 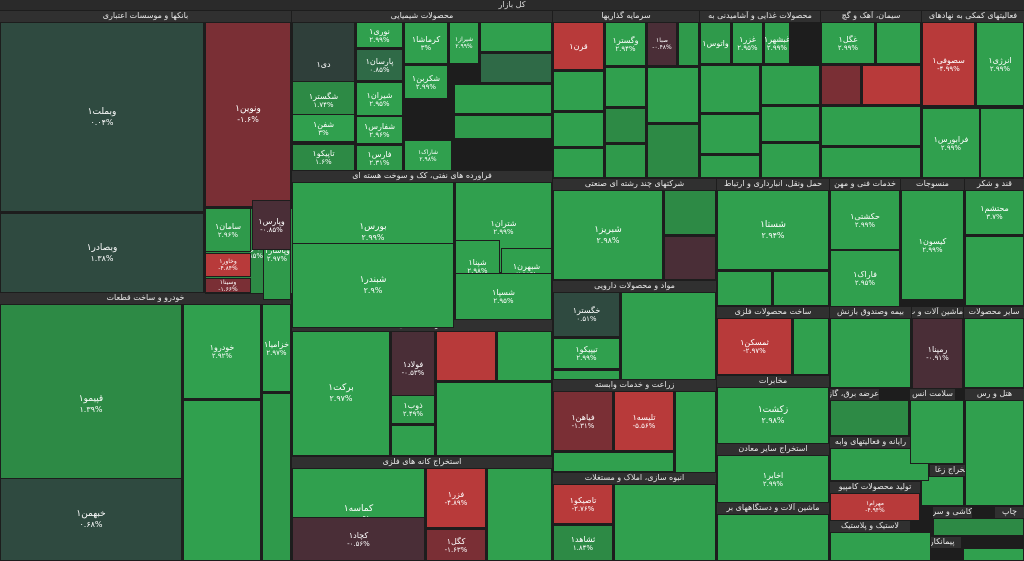 I want to click on stock-tile: زکشت۱ ۲.۹۸%, so click(x=773, y=415).